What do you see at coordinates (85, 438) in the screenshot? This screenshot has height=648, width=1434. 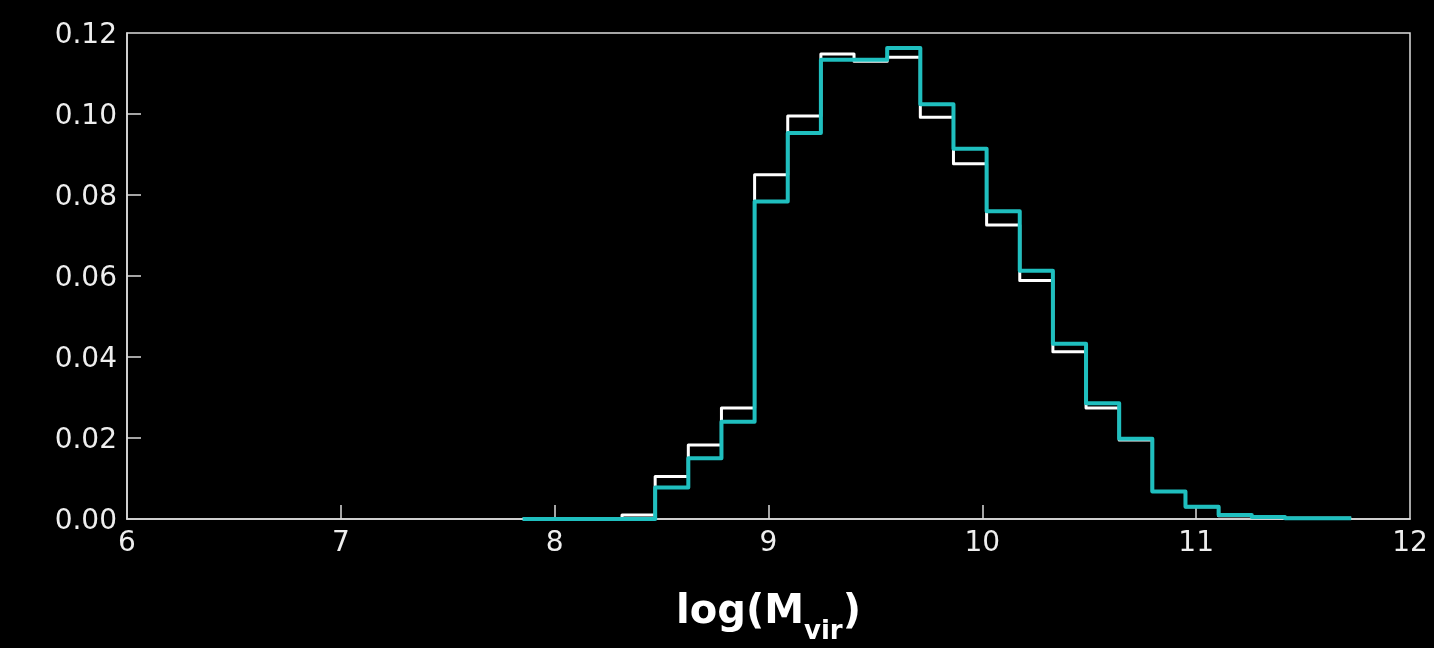 I see `y-tick-label: 0.02` at bounding box center [85, 438].